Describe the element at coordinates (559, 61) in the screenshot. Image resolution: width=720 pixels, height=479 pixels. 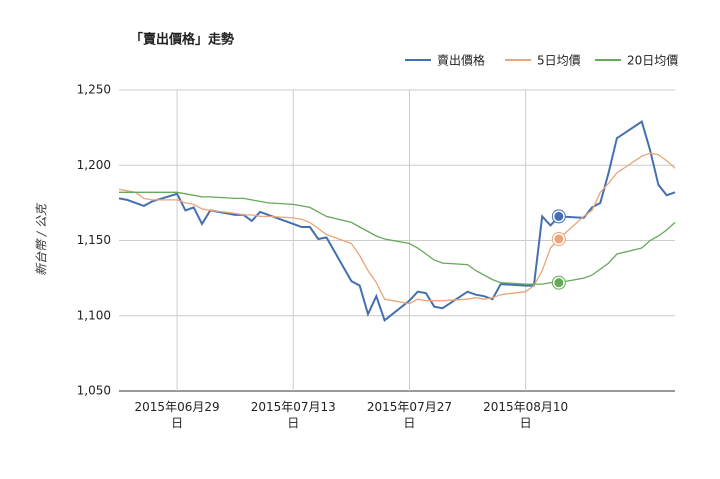
I see `legend-label: 5日均價` at that location.